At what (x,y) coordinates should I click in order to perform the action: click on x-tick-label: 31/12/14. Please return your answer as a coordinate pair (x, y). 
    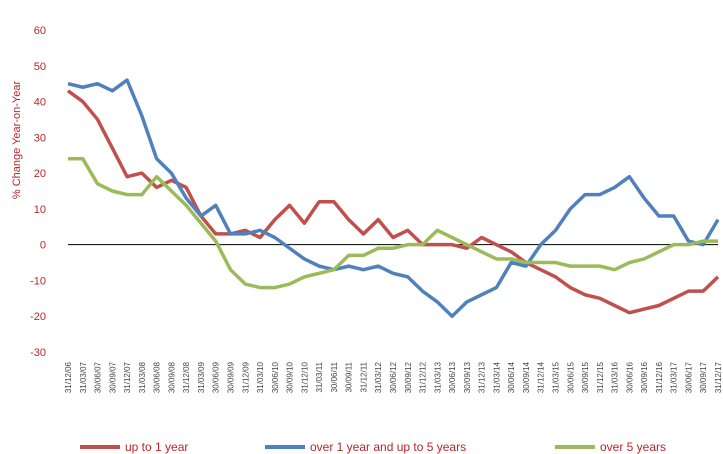
    Looking at the image, I should click on (541, 377).